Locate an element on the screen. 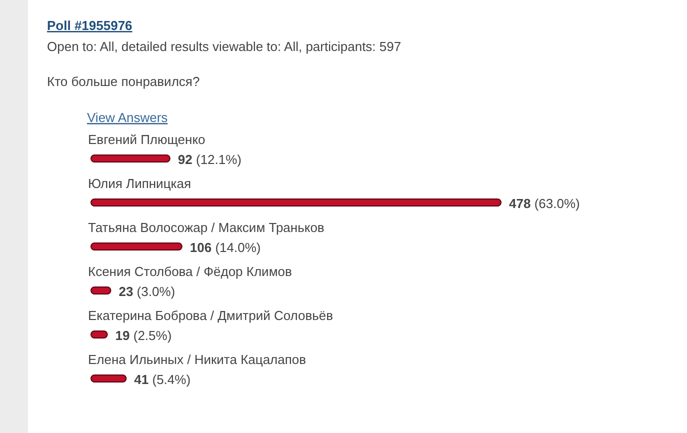 The width and height of the screenshot is (687, 433). chart-title: Poll #1955976 is located at coordinates (89, 25).